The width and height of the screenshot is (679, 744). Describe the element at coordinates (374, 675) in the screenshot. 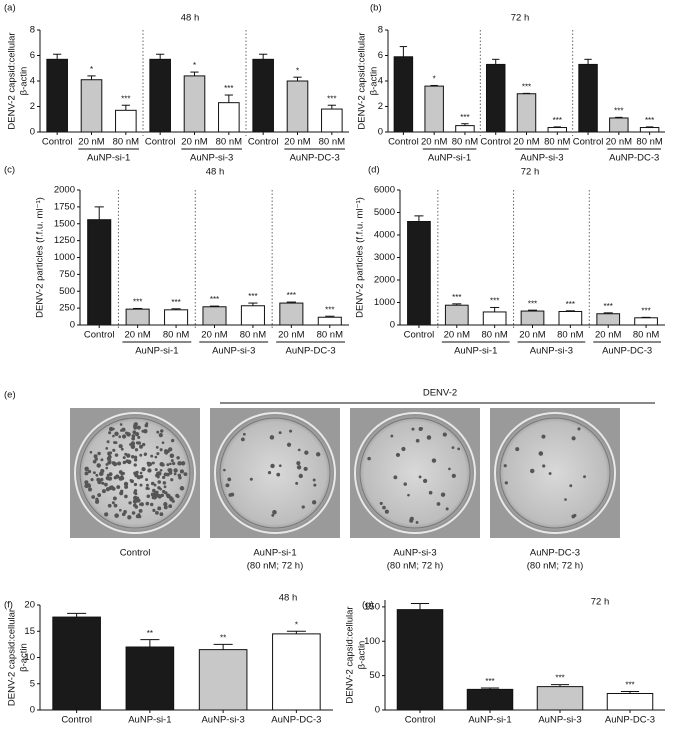

I see `y-tick-label: 50` at that location.